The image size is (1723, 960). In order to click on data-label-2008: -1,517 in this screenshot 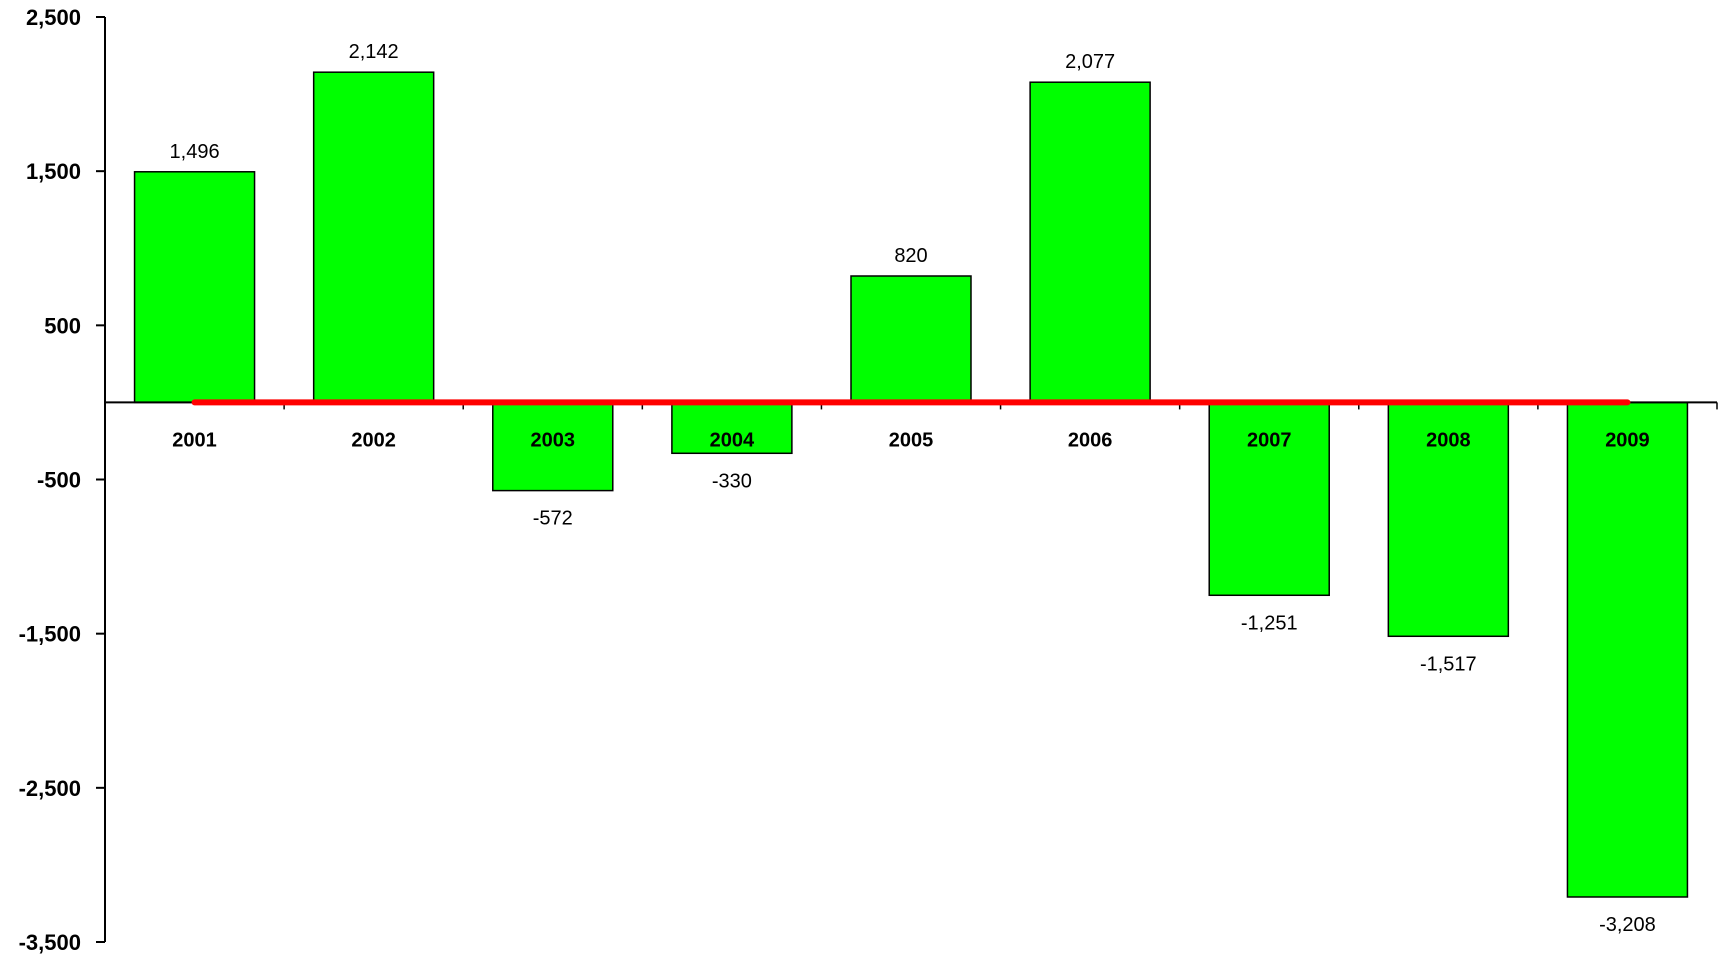, I will do `click(1448, 664)`.